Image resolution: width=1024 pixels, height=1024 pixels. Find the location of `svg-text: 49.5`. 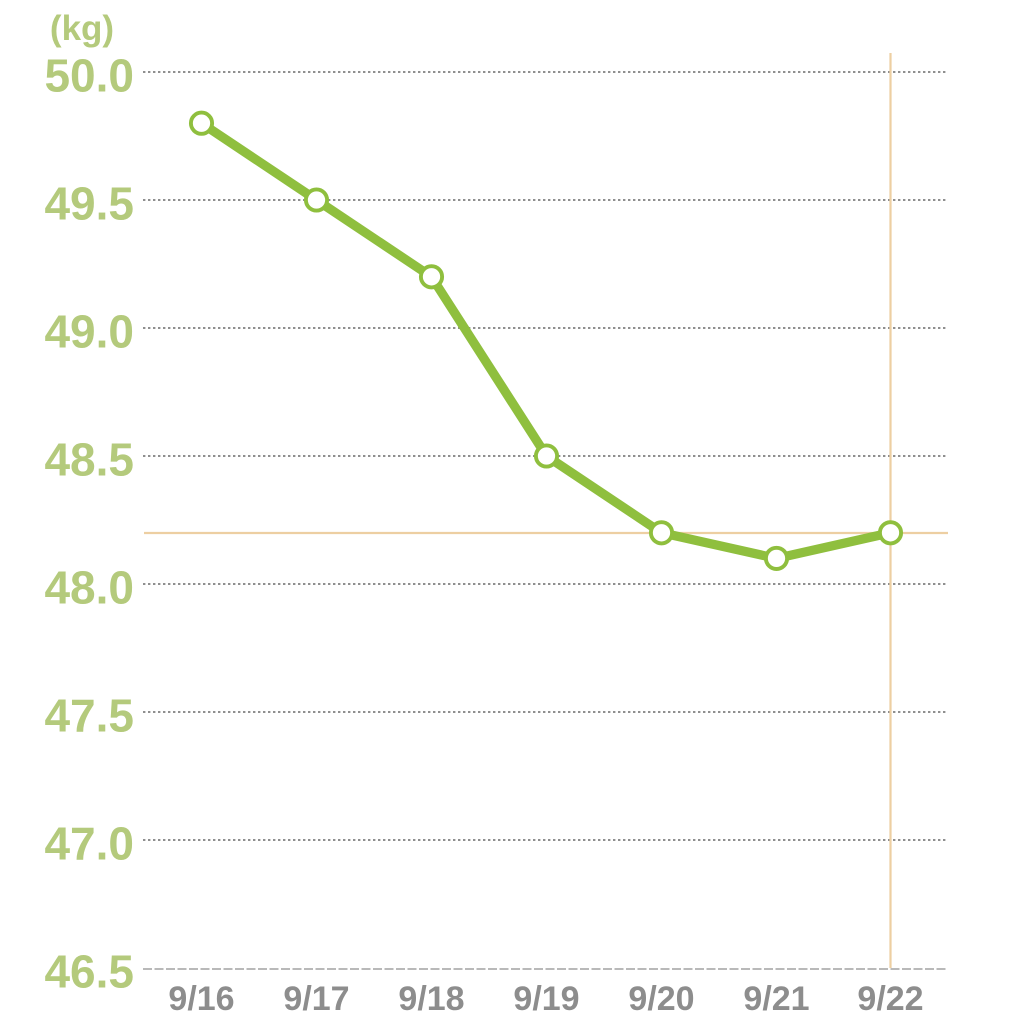

svg-text: 49.5 is located at coordinates (89, 204).